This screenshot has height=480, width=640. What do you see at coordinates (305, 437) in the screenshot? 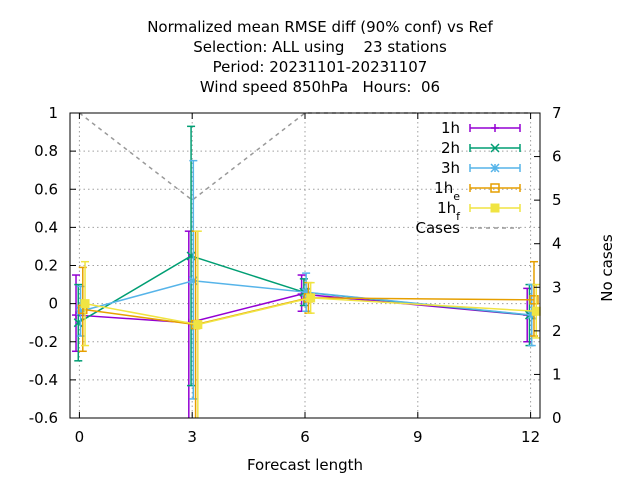
I see `x-tick-label: 6` at bounding box center [305, 437].